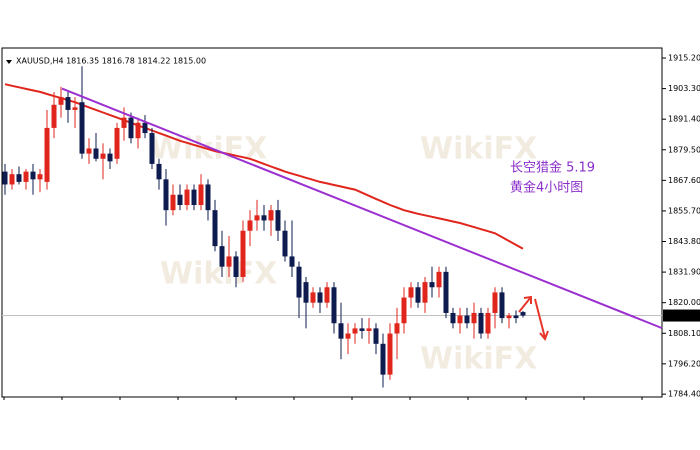  I want to click on y-tick-label: 1903.30, so click(684, 88).